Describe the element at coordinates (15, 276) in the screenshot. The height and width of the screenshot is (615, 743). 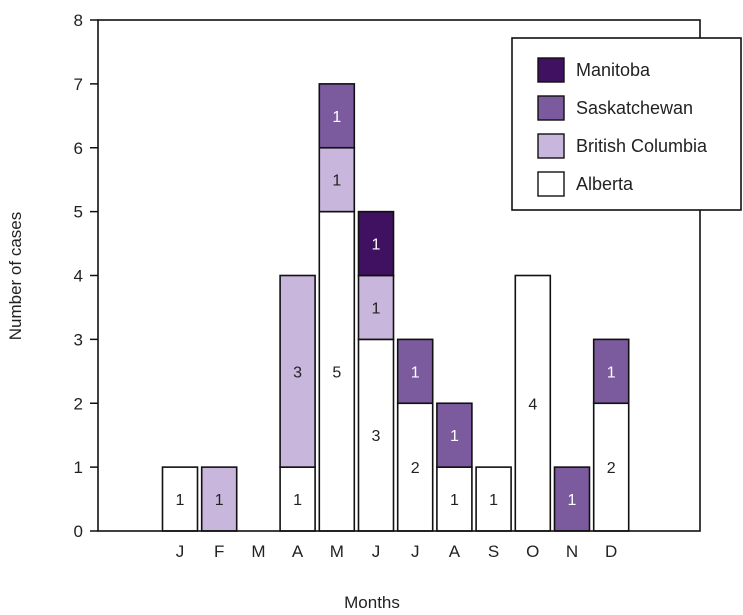
I see `y-axis-title: Number of cases` at that location.